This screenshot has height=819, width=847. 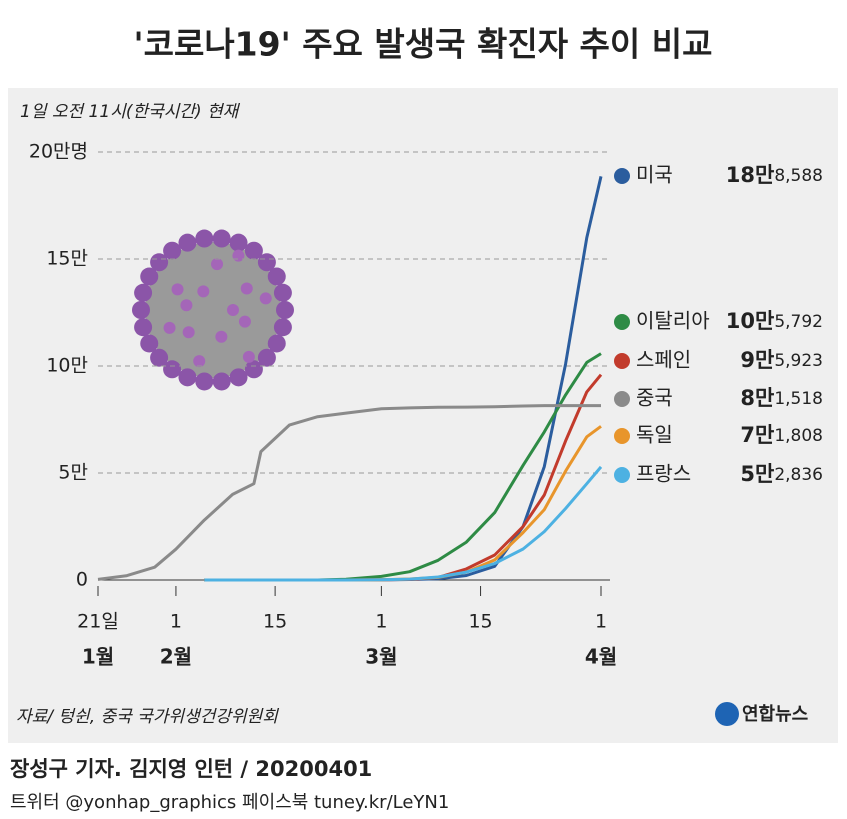 I want to click on legend-label: 이탈리아, so click(x=673, y=321).